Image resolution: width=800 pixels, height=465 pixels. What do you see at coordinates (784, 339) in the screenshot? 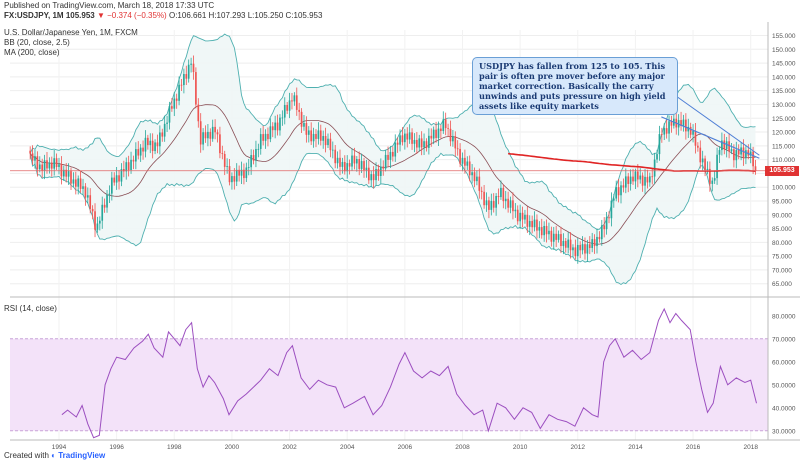
I see `rsi-tick-label: 70.0000` at bounding box center [784, 339].